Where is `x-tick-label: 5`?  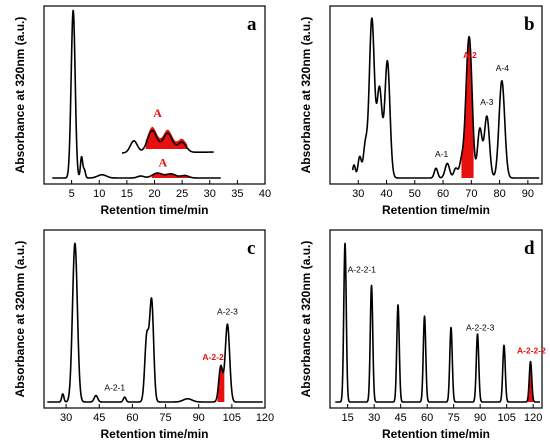 x-tick-label: 5 is located at coordinates (72, 194).